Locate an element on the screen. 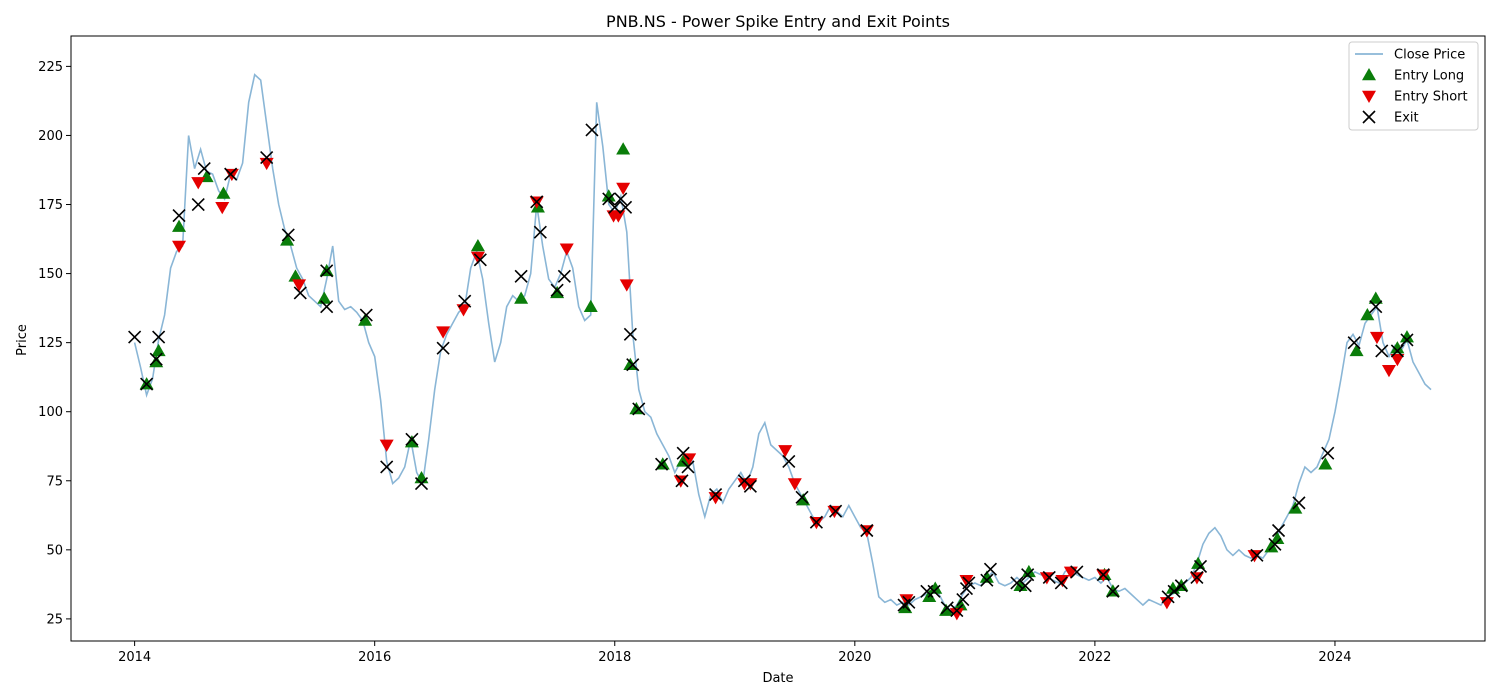  legend-triangle-down-swatch is located at coordinates (1369, 96).